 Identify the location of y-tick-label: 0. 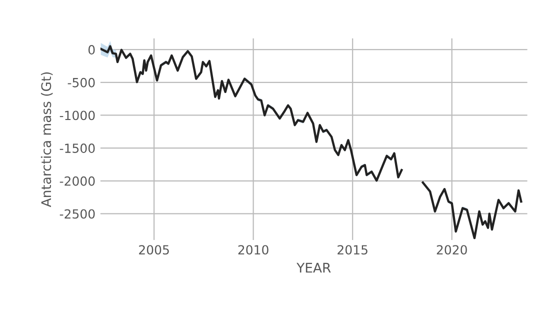
(91, 49).